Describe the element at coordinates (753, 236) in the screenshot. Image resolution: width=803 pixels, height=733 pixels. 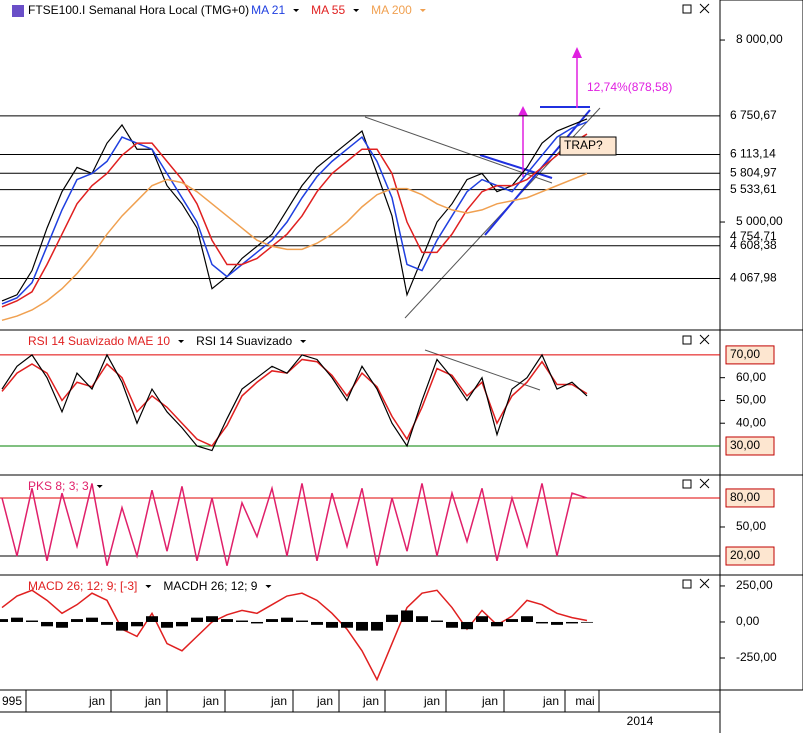
I see `level-label: 4 754,71` at that location.